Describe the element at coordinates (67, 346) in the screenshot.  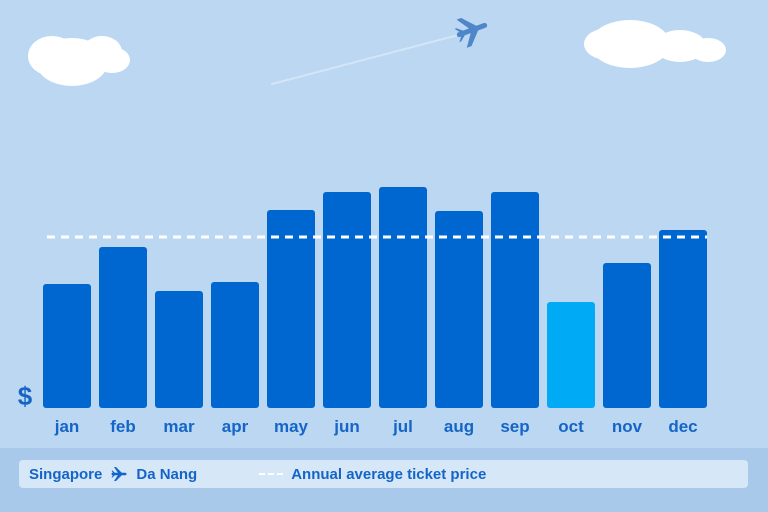
I see `bar-jan` at that location.